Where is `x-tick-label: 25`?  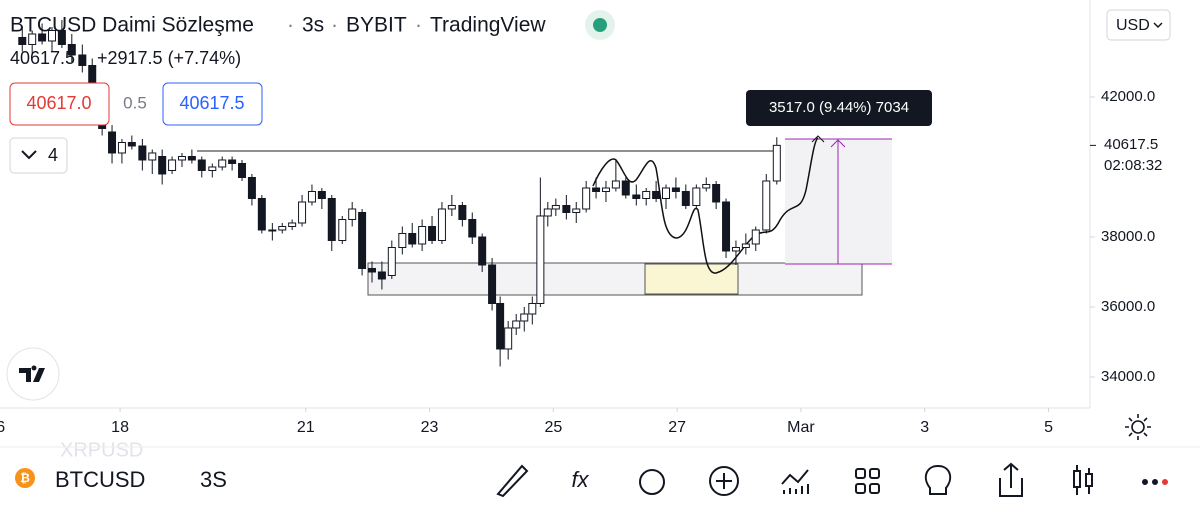
x-tick-label: 25 is located at coordinates (553, 427).